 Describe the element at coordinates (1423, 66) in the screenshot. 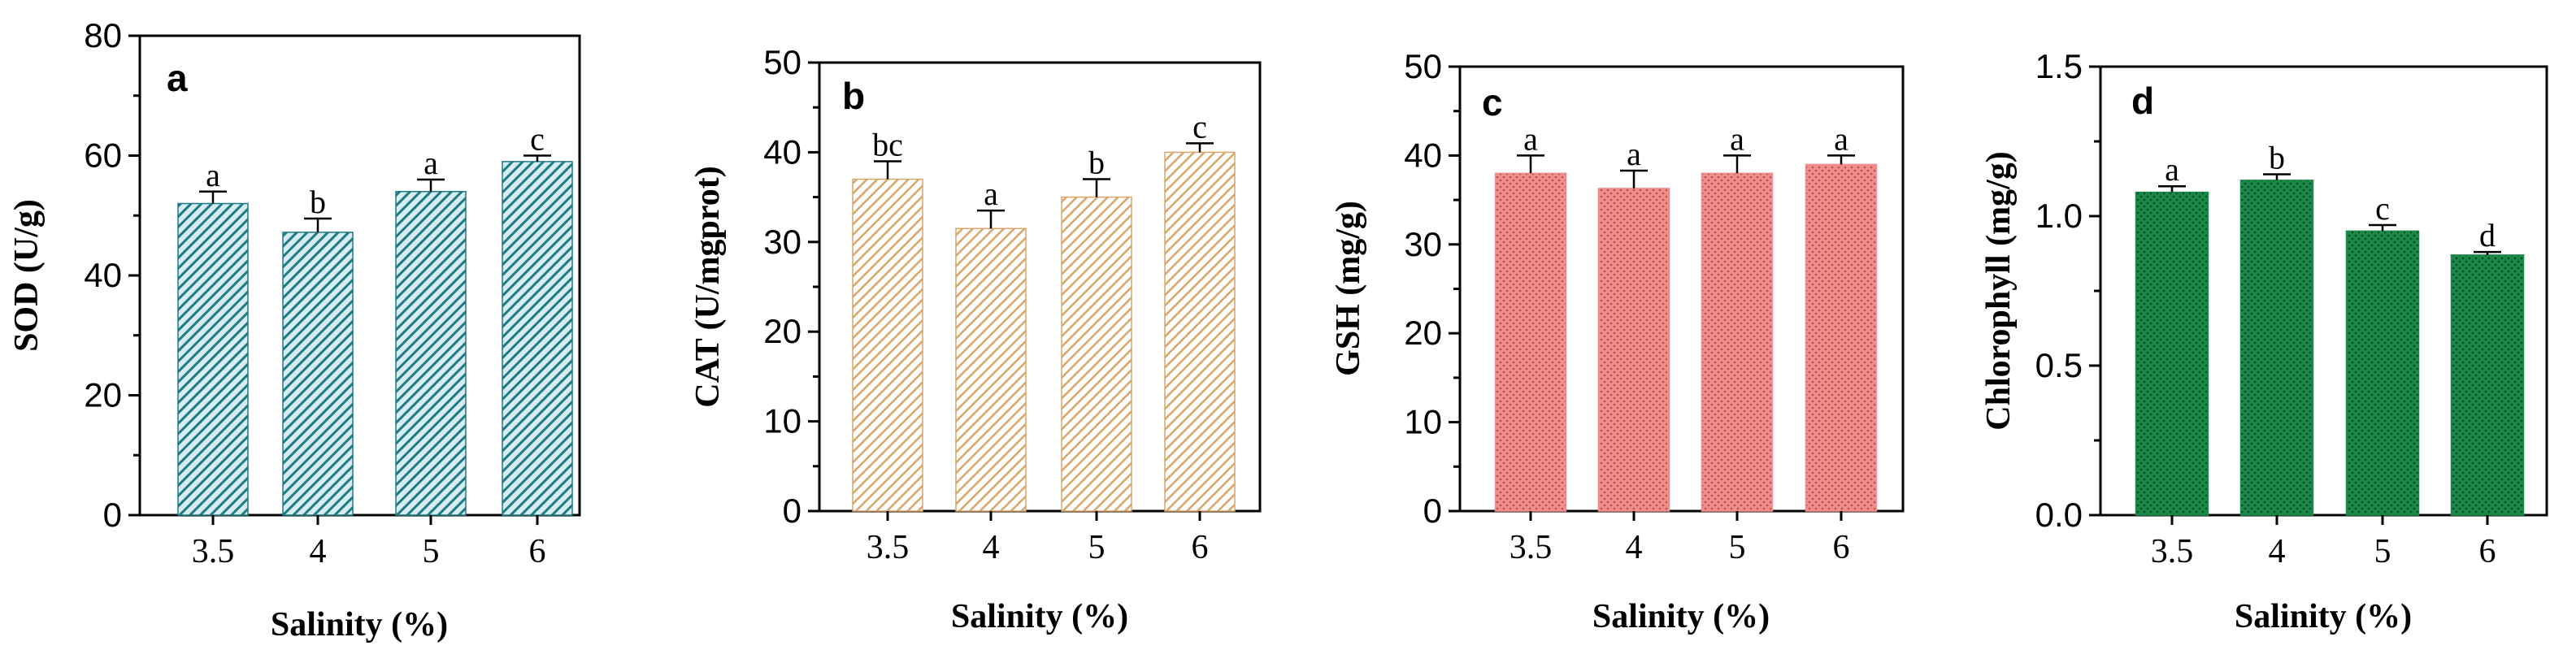

I see `y-tick-label: 50` at that location.